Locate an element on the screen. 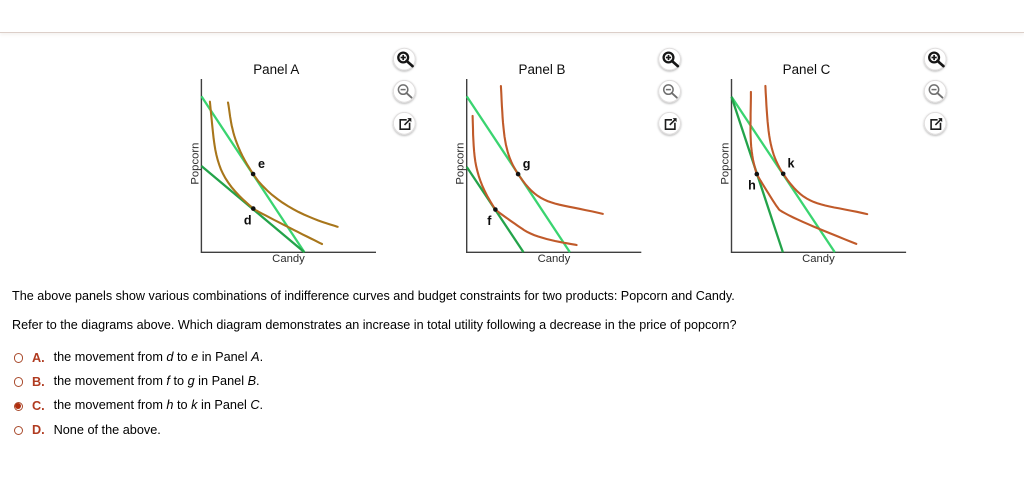 This screenshot has height=495, width=1024. svg-text: Panel B is located at coordinates (542, 69).